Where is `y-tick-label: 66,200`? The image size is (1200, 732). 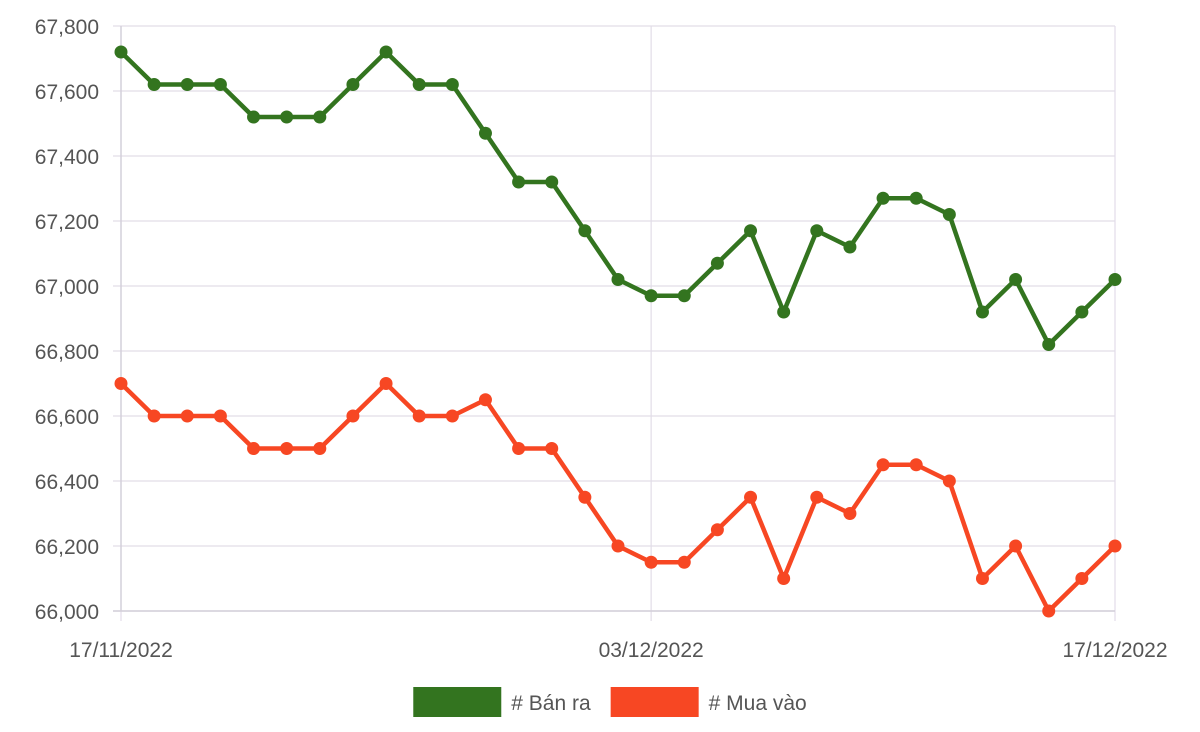
y-tick-label: 66,200 is located at coordinates (67, 547).